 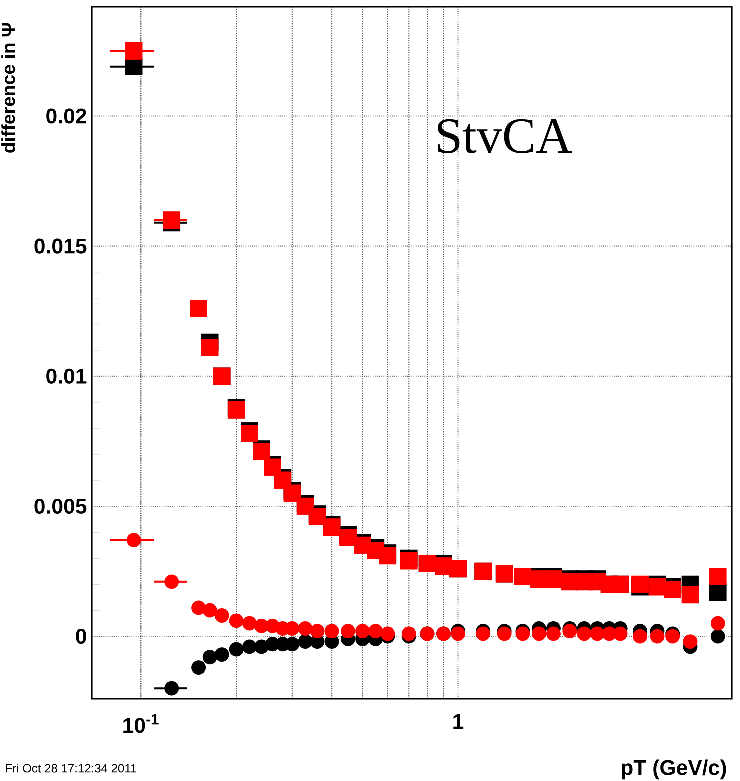 What do you see at coordinates (505, 136) in the screenshot?
I see `annotation: StvCA` at bounding box center [505, 136].